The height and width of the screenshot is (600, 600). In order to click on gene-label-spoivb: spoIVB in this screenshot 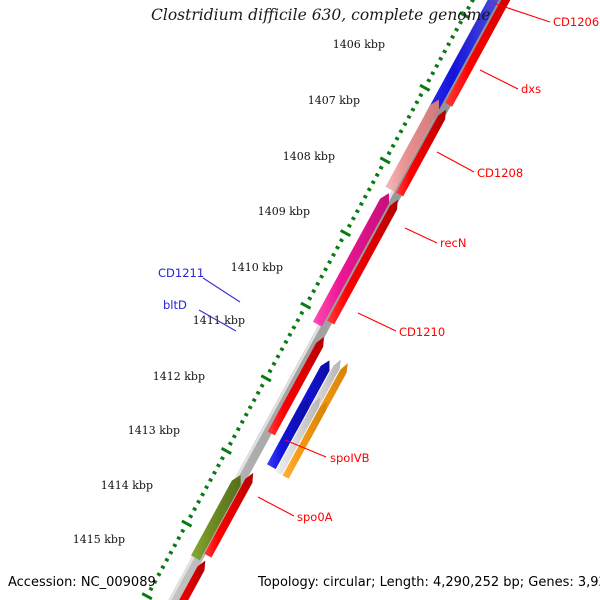, I will do `click(350, 458)`.